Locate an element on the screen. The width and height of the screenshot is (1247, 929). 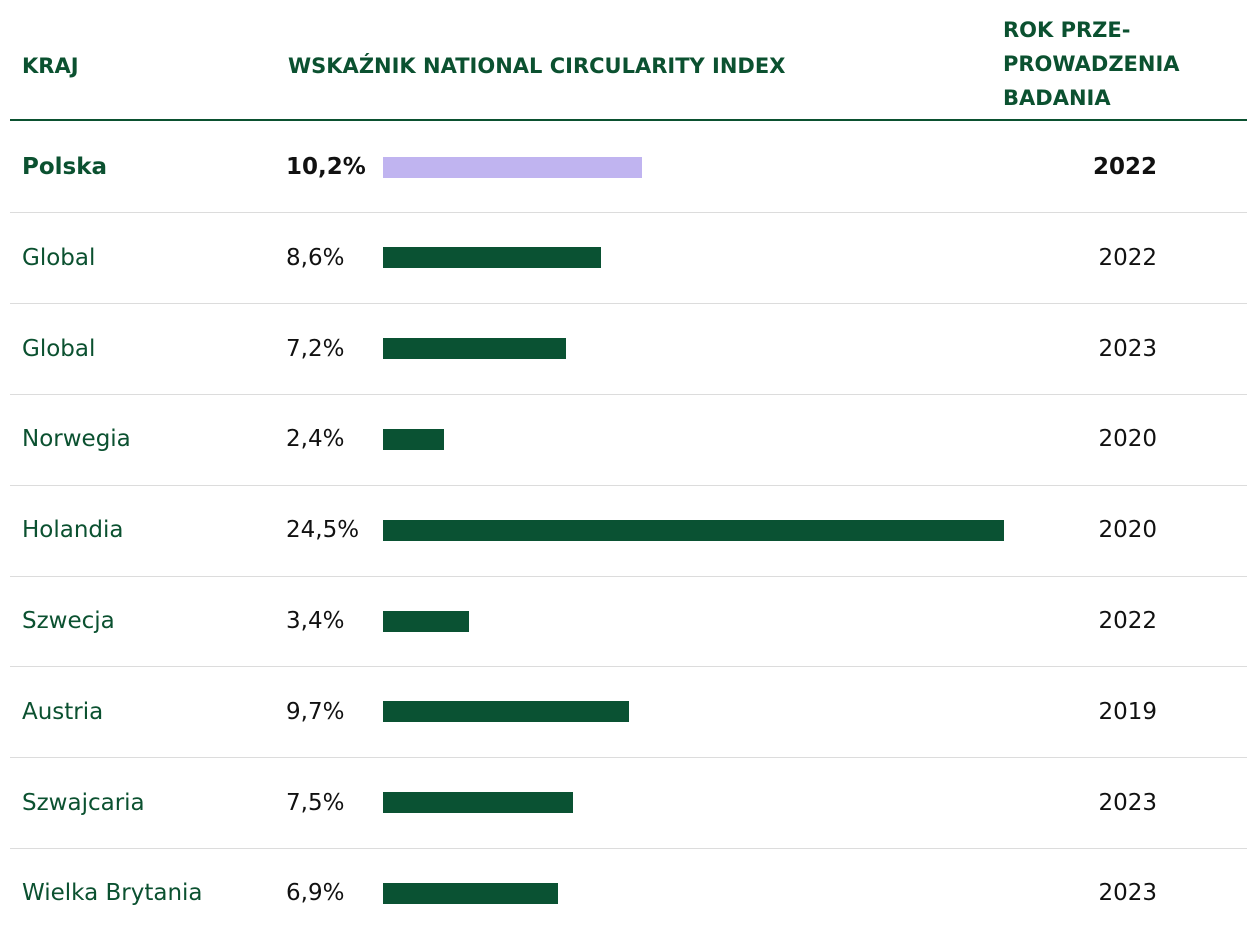
country-label: Polska is located at coordinates (65, 167).